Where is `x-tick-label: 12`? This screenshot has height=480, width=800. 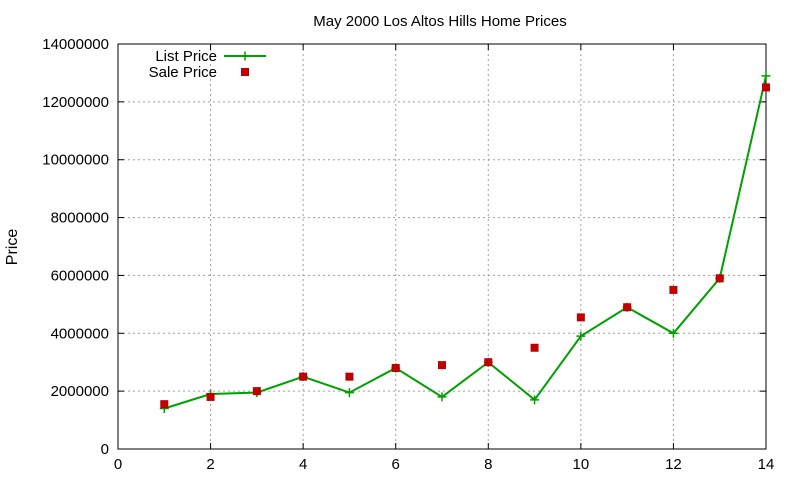
x-tick-label: 12 is located at coordinates (673, 464).